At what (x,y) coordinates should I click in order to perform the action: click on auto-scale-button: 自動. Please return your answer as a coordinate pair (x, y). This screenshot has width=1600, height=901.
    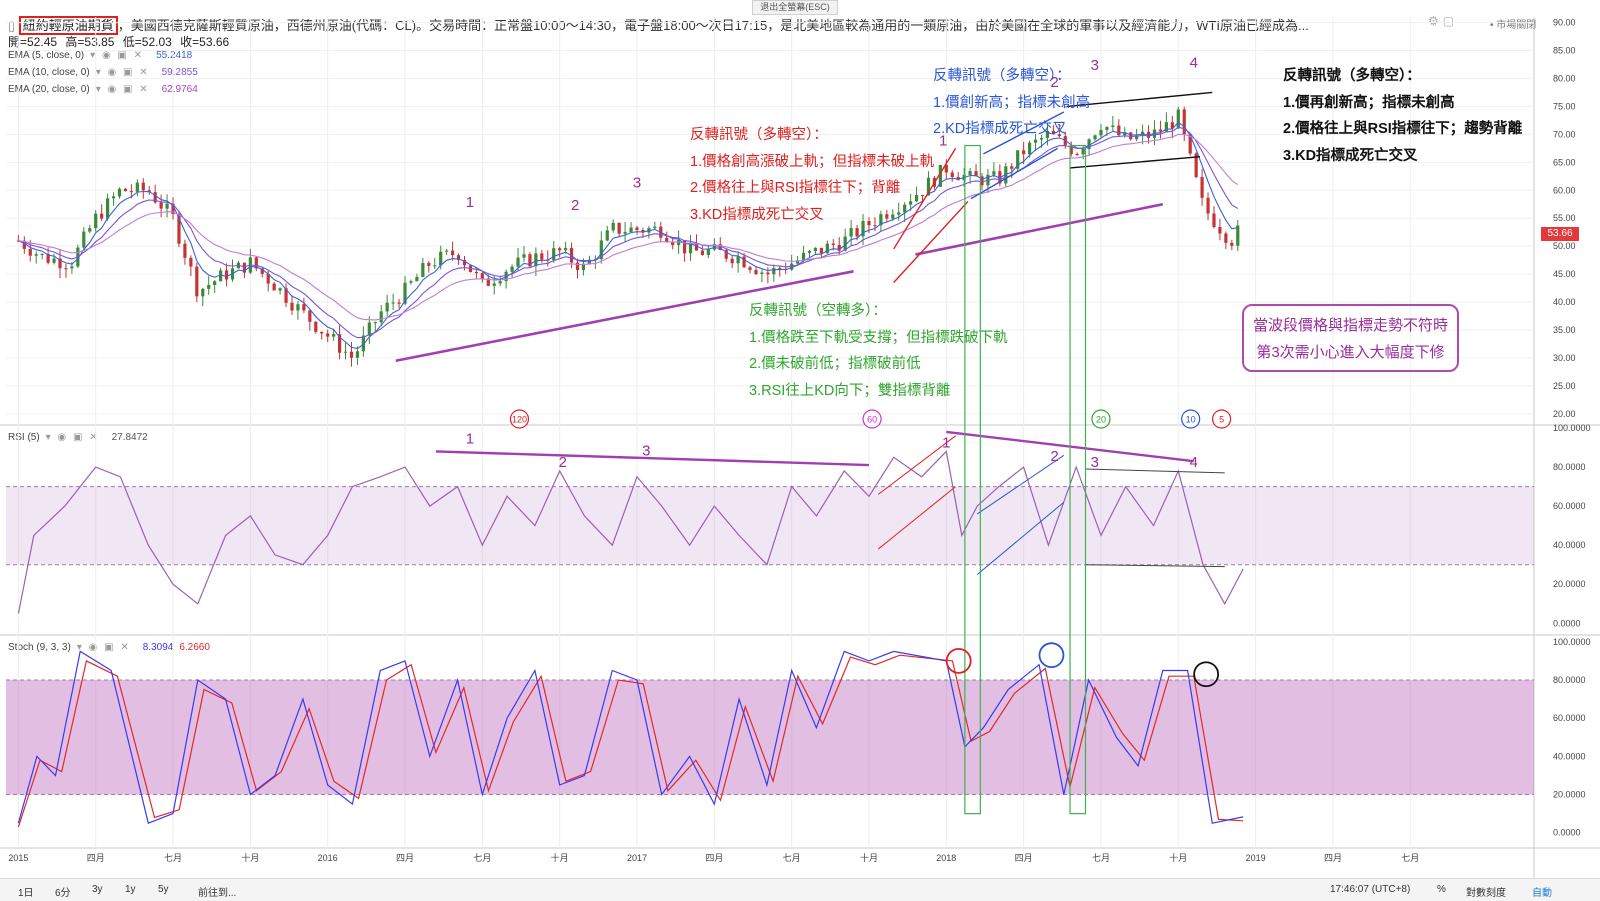
    Looking at the image, I should click on (1542, 893).